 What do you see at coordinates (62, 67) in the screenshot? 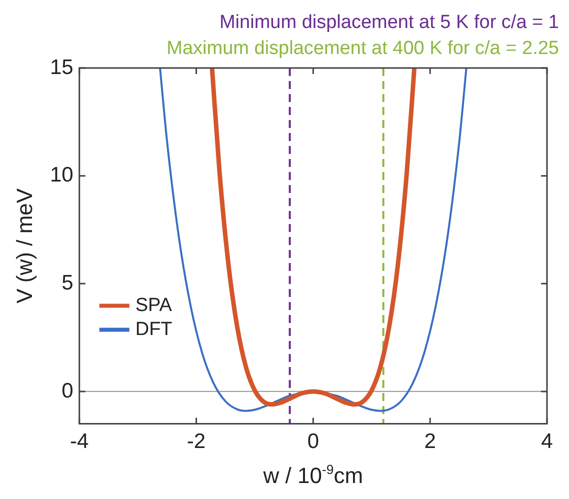
I see `y-tick-label: 15` at bounding box center [62, 67].